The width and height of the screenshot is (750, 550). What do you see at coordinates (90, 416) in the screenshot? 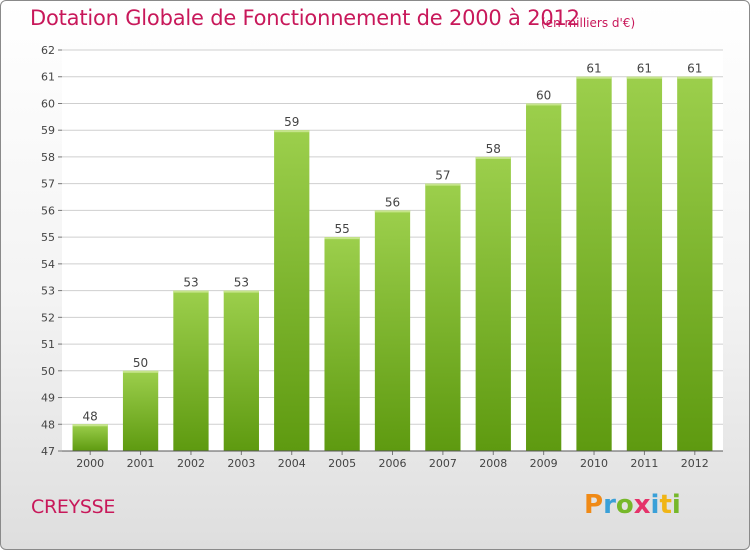
I see `data-label-2000: 48` at bounding box center [90, 416].